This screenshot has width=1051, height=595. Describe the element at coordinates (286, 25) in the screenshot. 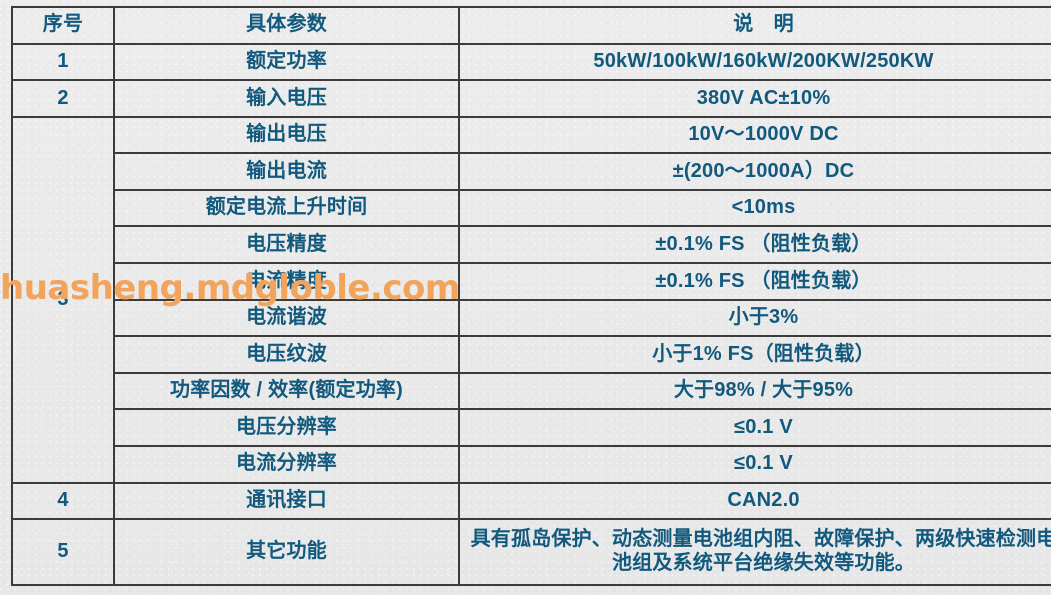

I see `header-cell-param: 具体参数` at that location.